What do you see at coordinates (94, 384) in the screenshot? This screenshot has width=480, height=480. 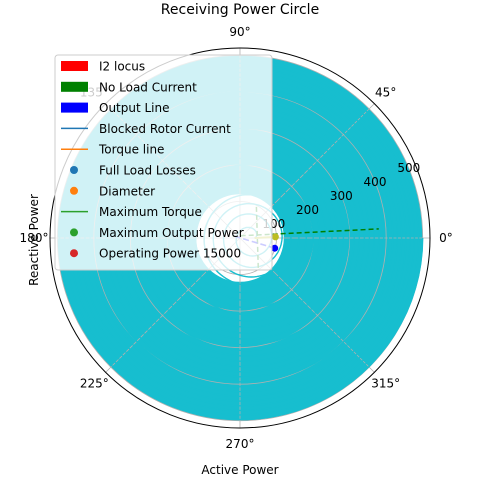 I see `theta-tick-label: 225°` at bounding box center [94, 384].